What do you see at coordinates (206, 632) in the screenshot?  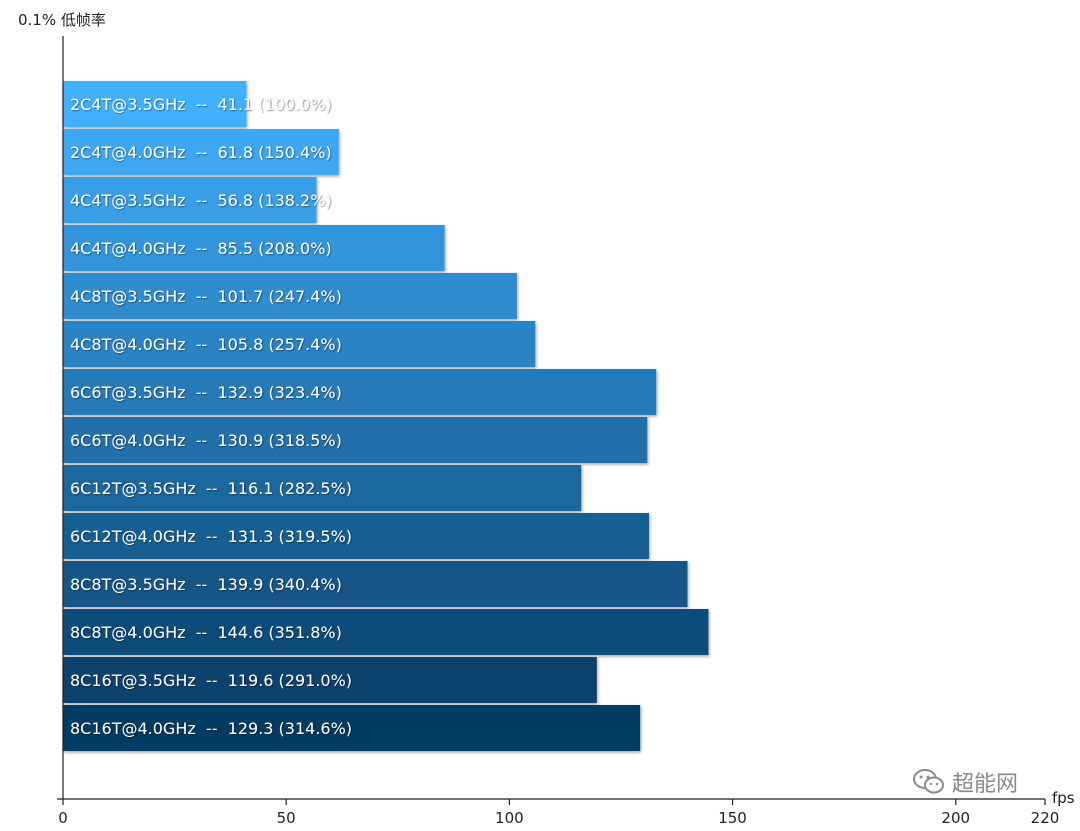 I see `bar-label-8C8T@4.0GHz: 8C8T@4.0GHz -- 144.6 (351.8%)` at bounding box center [206, 632].